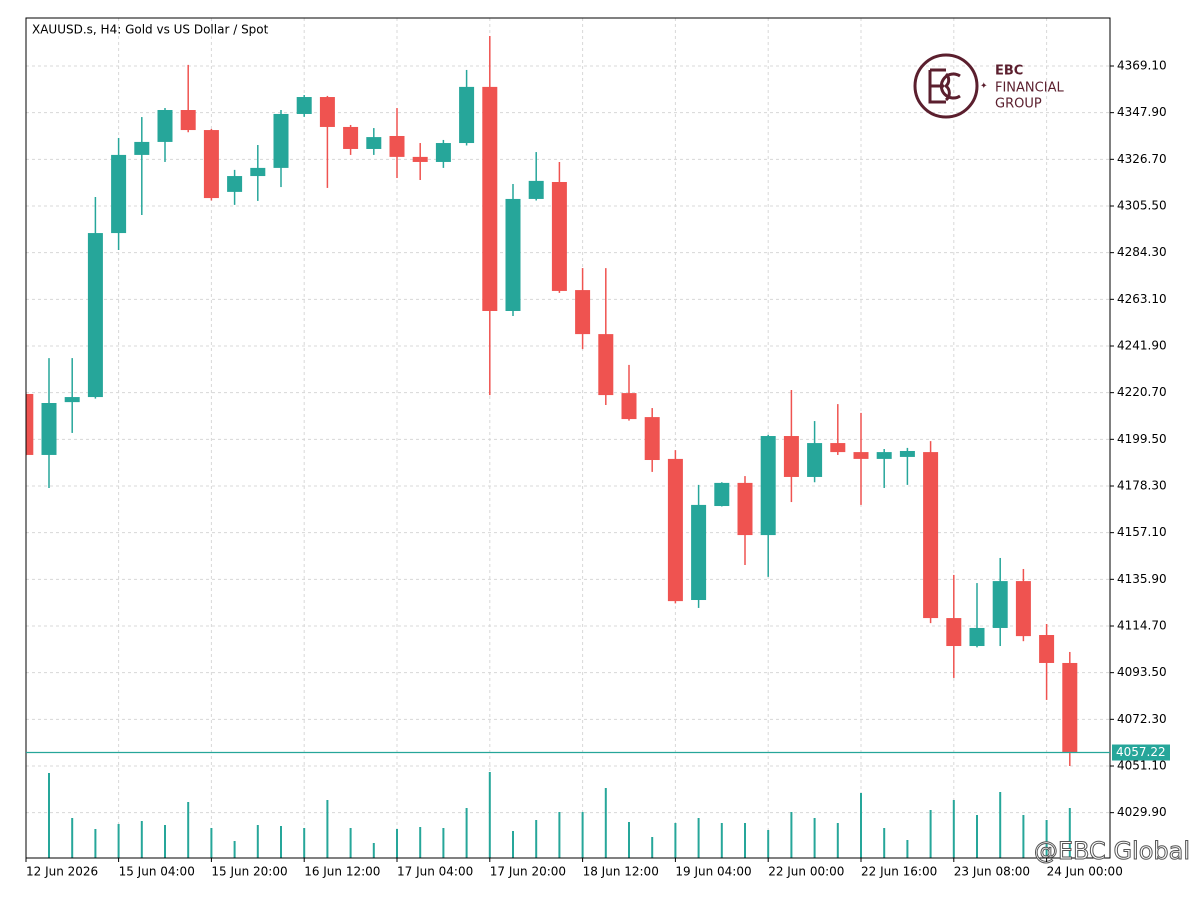 The height and width of the screenshot is (903, 1200). Describe the element at coordinates (1142, 392) in the screenshot. I see `y-tick-label: 4220.70` at that location.